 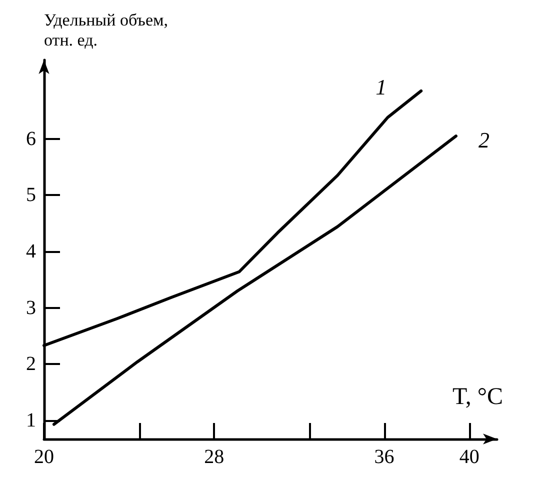 I want to click on x-tick-label: 28, so click(x=214, y=457).